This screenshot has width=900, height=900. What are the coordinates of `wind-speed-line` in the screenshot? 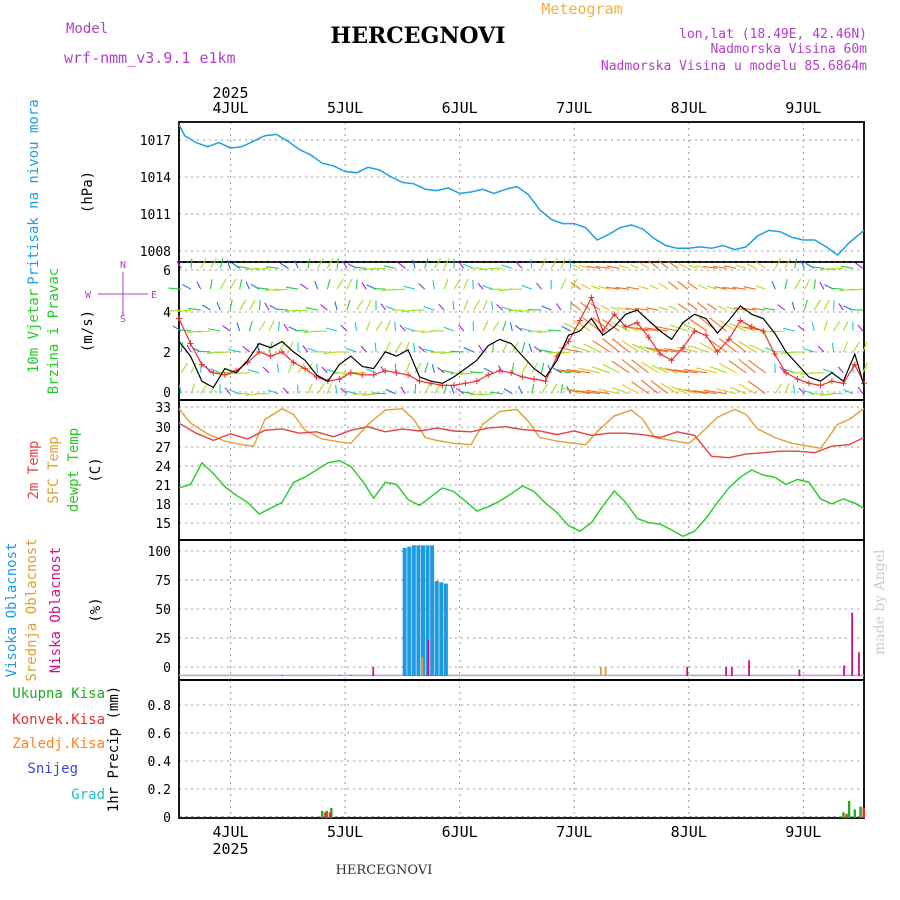 It's located at (521, 347).